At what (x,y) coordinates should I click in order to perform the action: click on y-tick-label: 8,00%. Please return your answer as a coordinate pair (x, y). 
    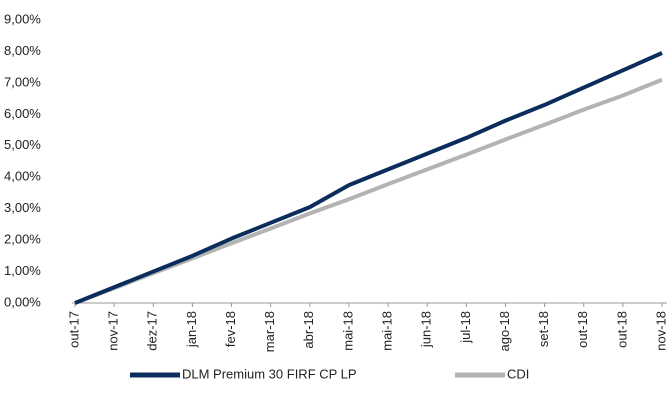
    Looking at the image, I should click on (22, 50).